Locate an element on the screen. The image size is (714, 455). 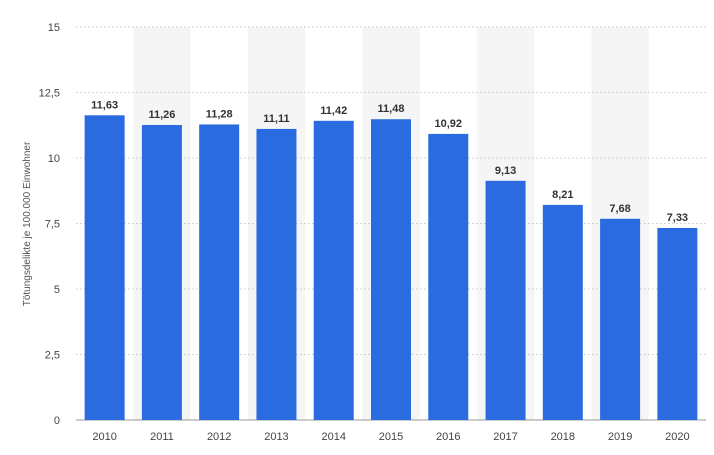
x-tick-label: 2015 is located at coordinates (391, 437).